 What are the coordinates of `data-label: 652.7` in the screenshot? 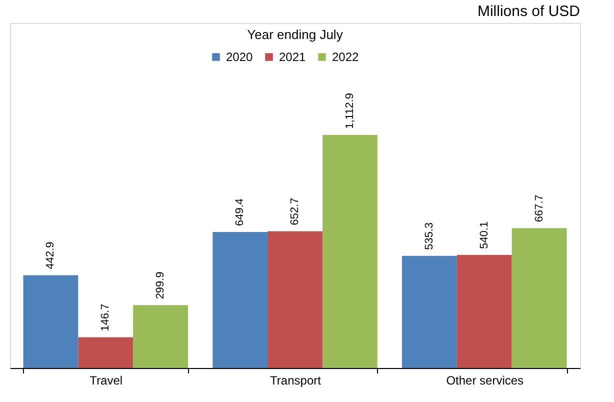 It's located at (295, 212).